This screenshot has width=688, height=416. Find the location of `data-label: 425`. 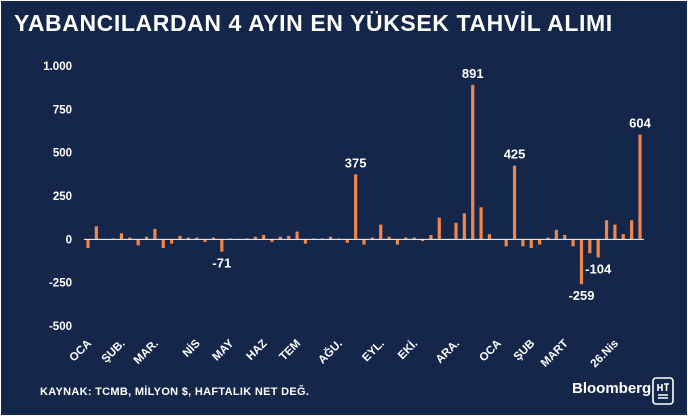

data-label: 425 is located at coordinates (515, 154).